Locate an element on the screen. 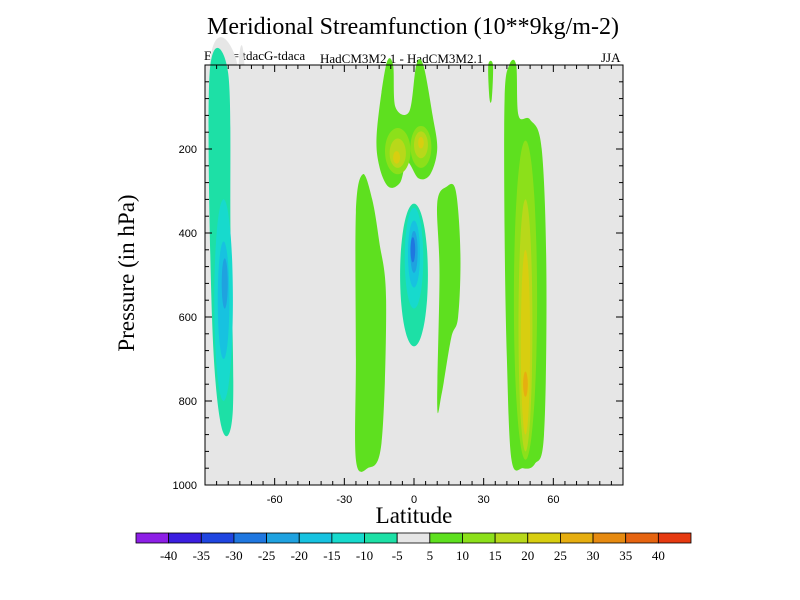  y-tick-label: 200 is located at coordinates (188, 150).